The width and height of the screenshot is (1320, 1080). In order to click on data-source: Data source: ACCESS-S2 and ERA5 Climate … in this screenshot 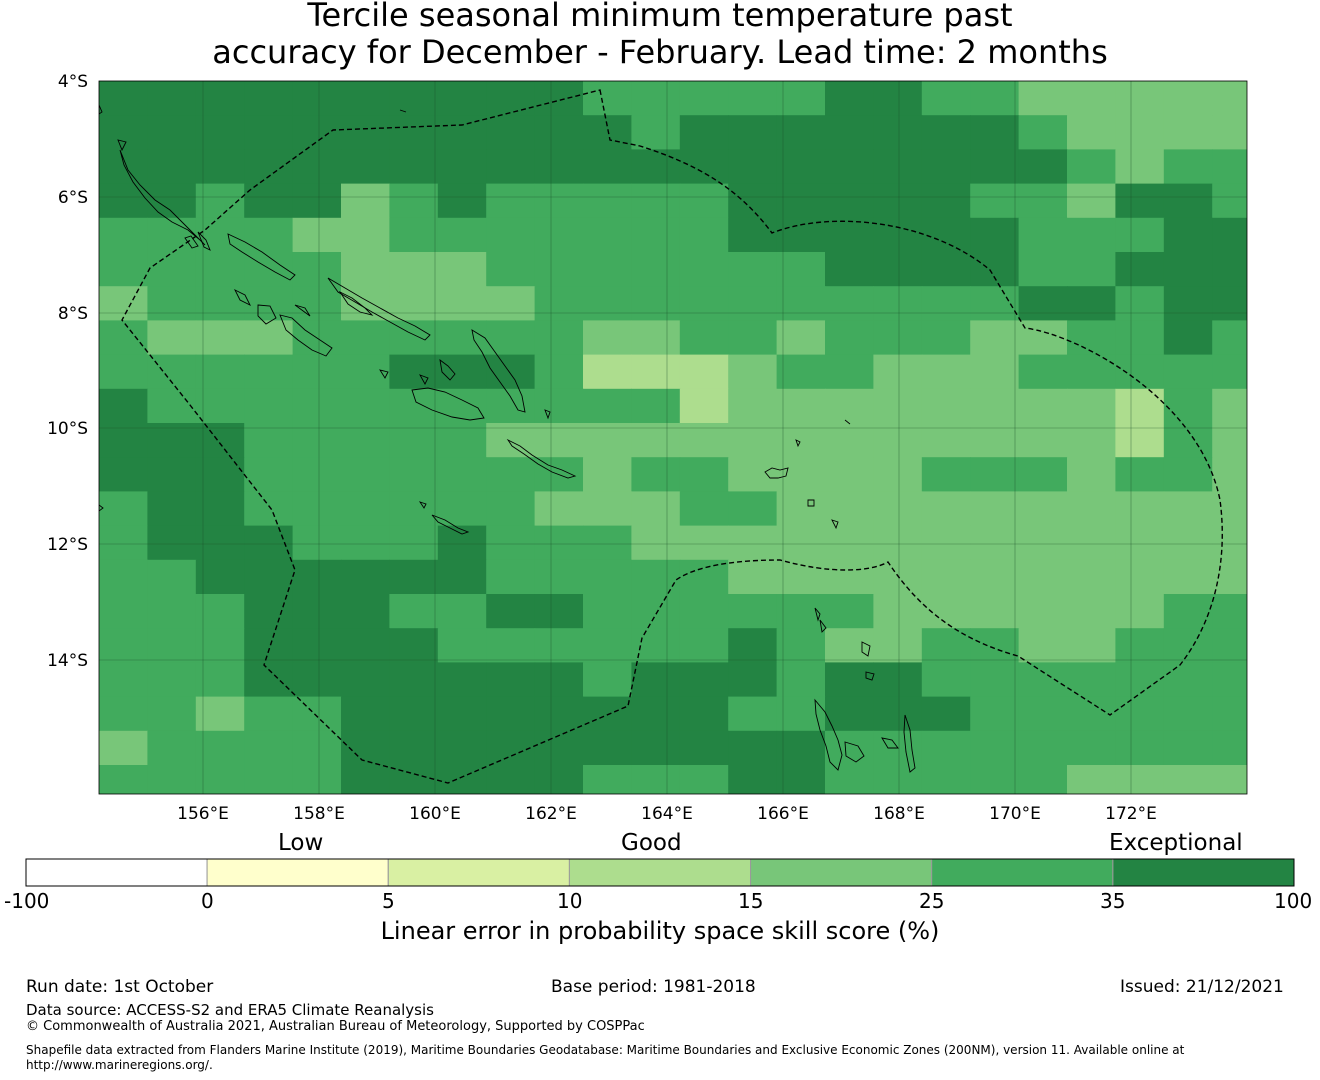, I will do `click(230, 1010)`.